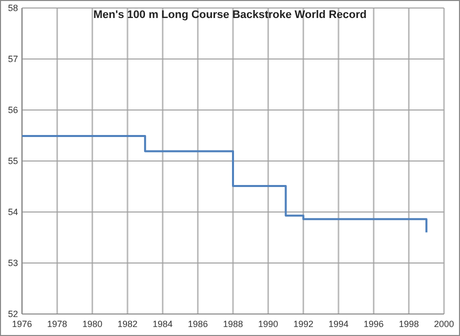 Image resolution: width=460 pixels, height=336 pixels. Describe the element at coordinates (127, 324) in the screenshot. I see `x-tick-label: 1982` at that location.